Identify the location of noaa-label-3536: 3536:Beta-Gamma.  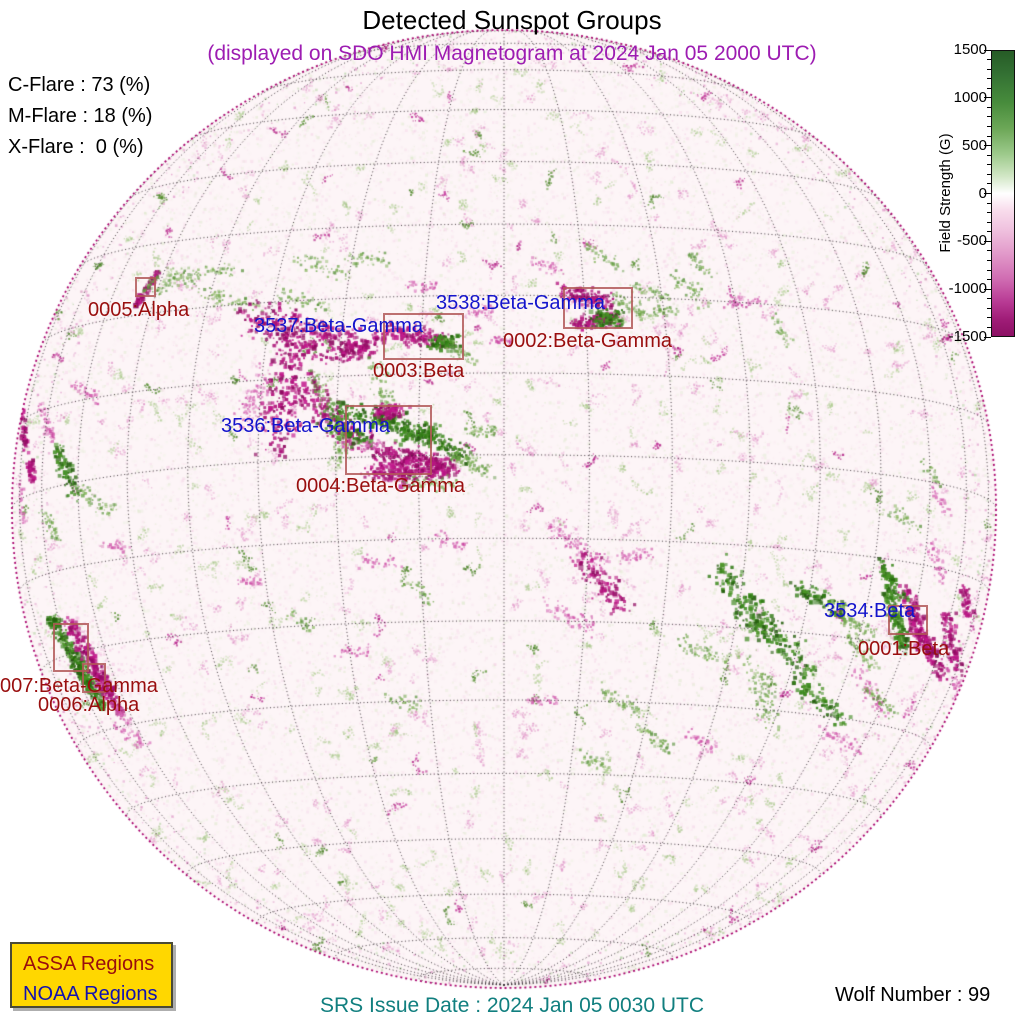
(305, 426).